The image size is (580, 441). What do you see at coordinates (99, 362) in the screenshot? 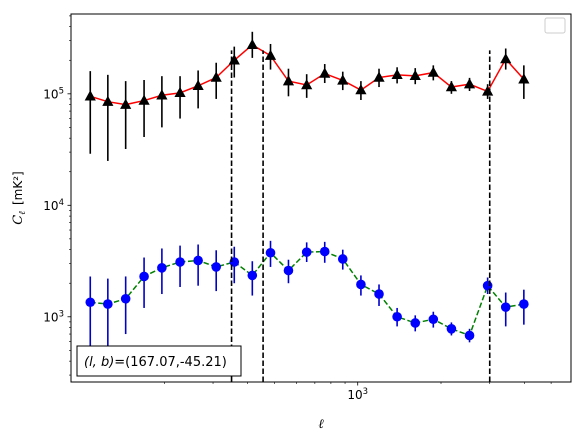
I see `annotation-lhs: (l, b)` at bounding box center [99, 362].